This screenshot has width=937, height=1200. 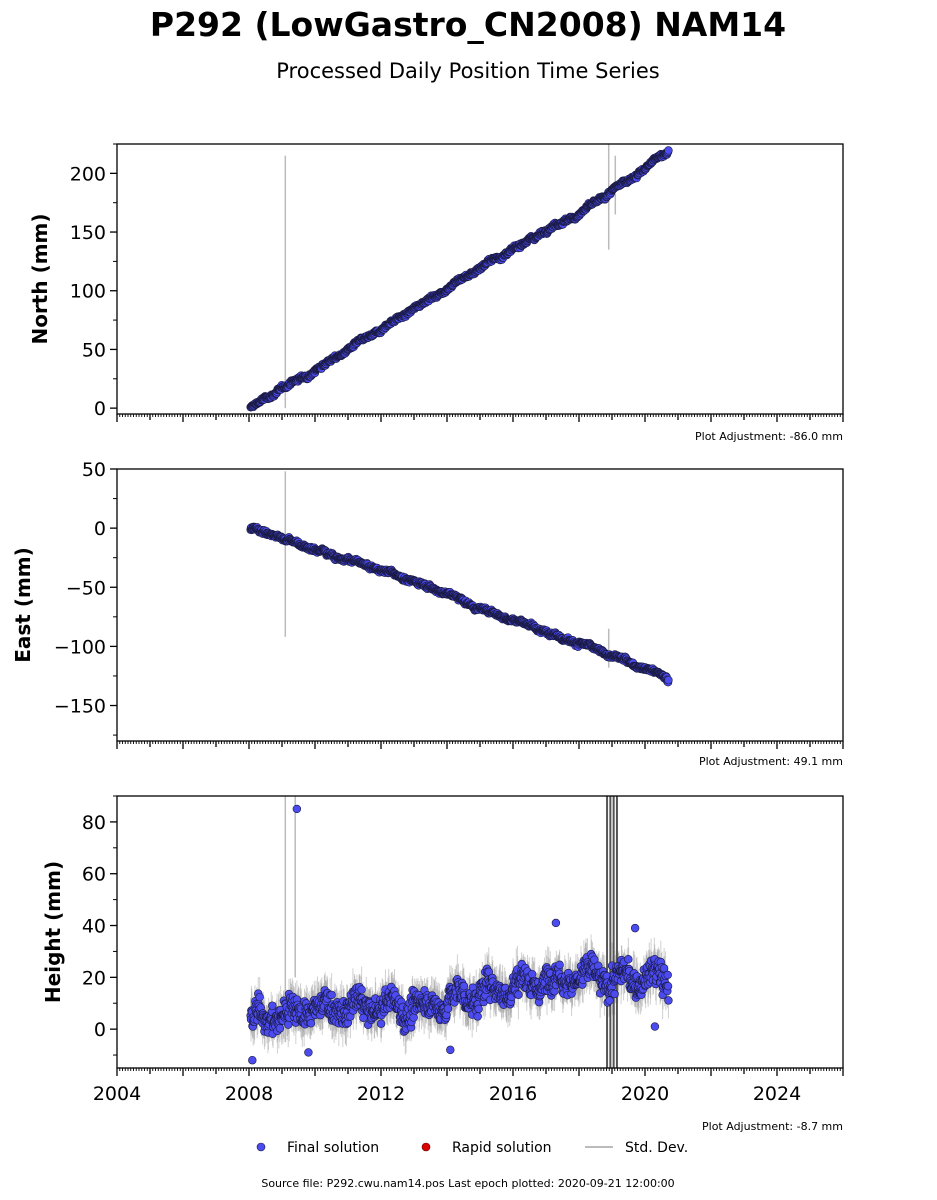 What do you see at coordinates (80, 707) in the screenshot?
I see `y-tick-label: −150` at bounding box center [80, 707].